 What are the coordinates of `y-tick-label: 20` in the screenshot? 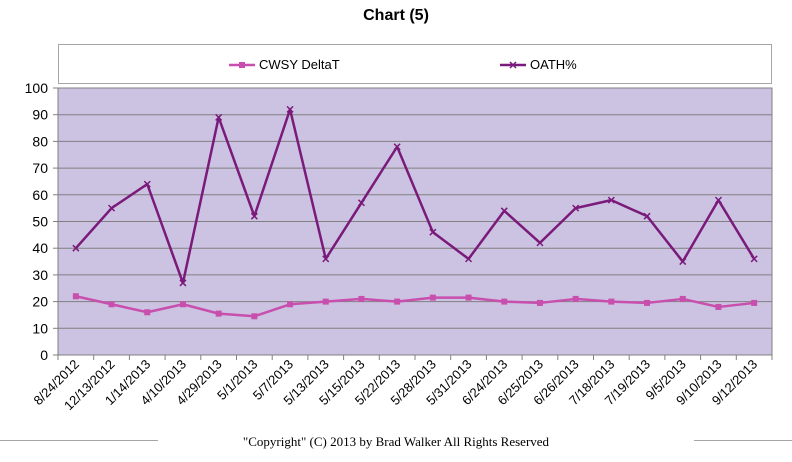 It's located at (40, 302).